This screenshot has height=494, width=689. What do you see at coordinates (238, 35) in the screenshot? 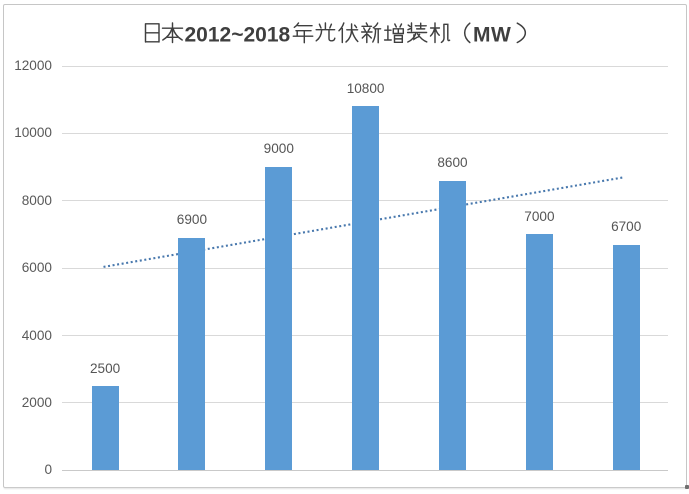
I see `svg-text: 2012~2018` at bounding box center [238, 35].